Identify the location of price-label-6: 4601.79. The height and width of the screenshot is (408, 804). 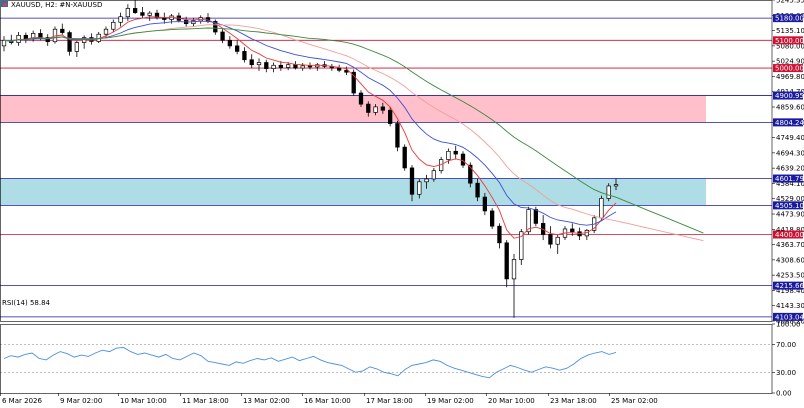
(789, 179).